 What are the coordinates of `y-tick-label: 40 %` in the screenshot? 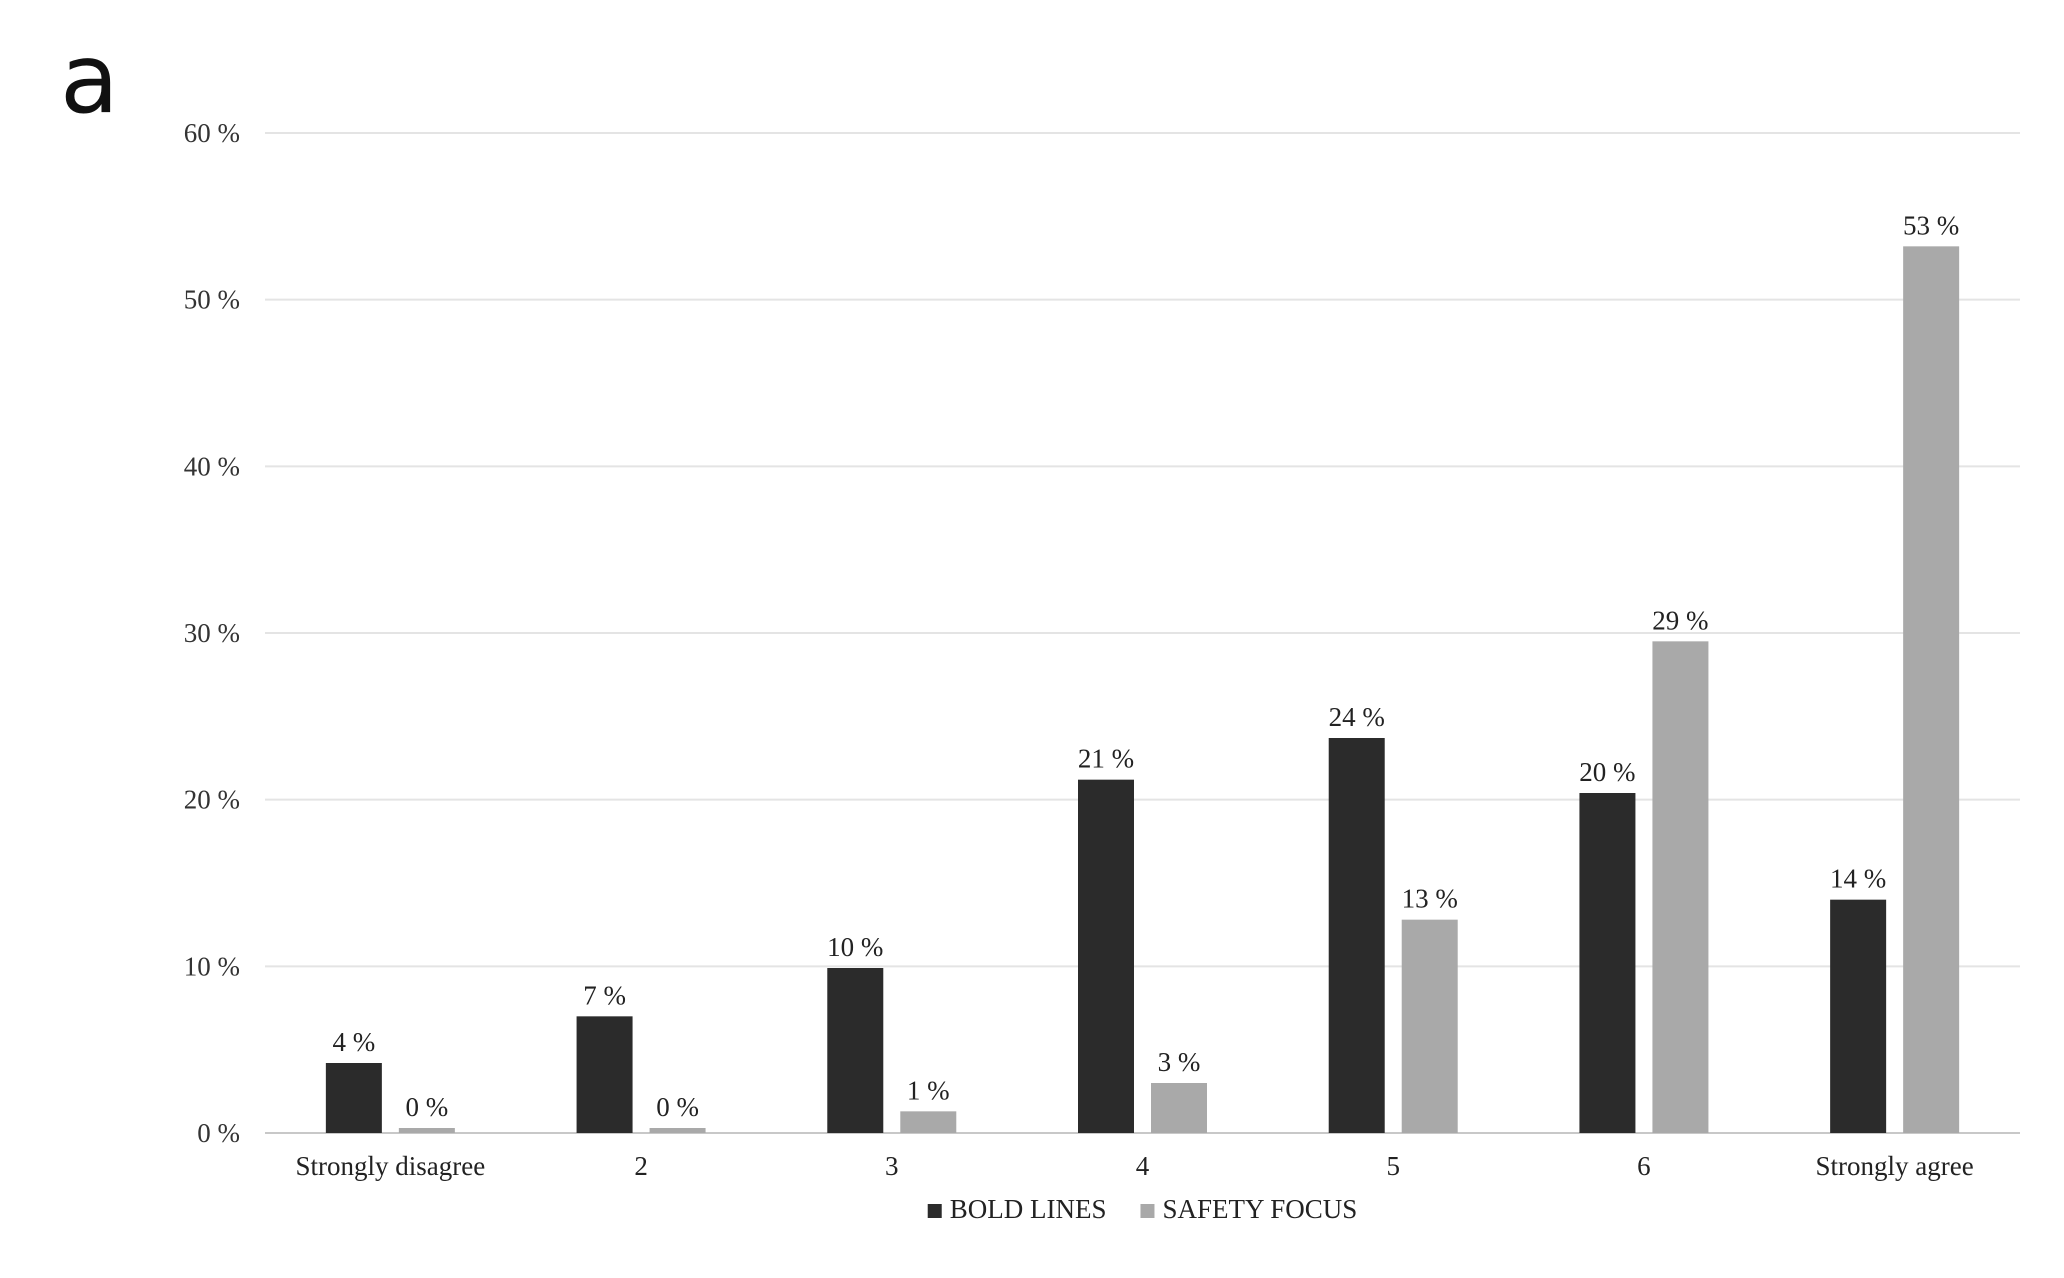 It's located at (212, 466).